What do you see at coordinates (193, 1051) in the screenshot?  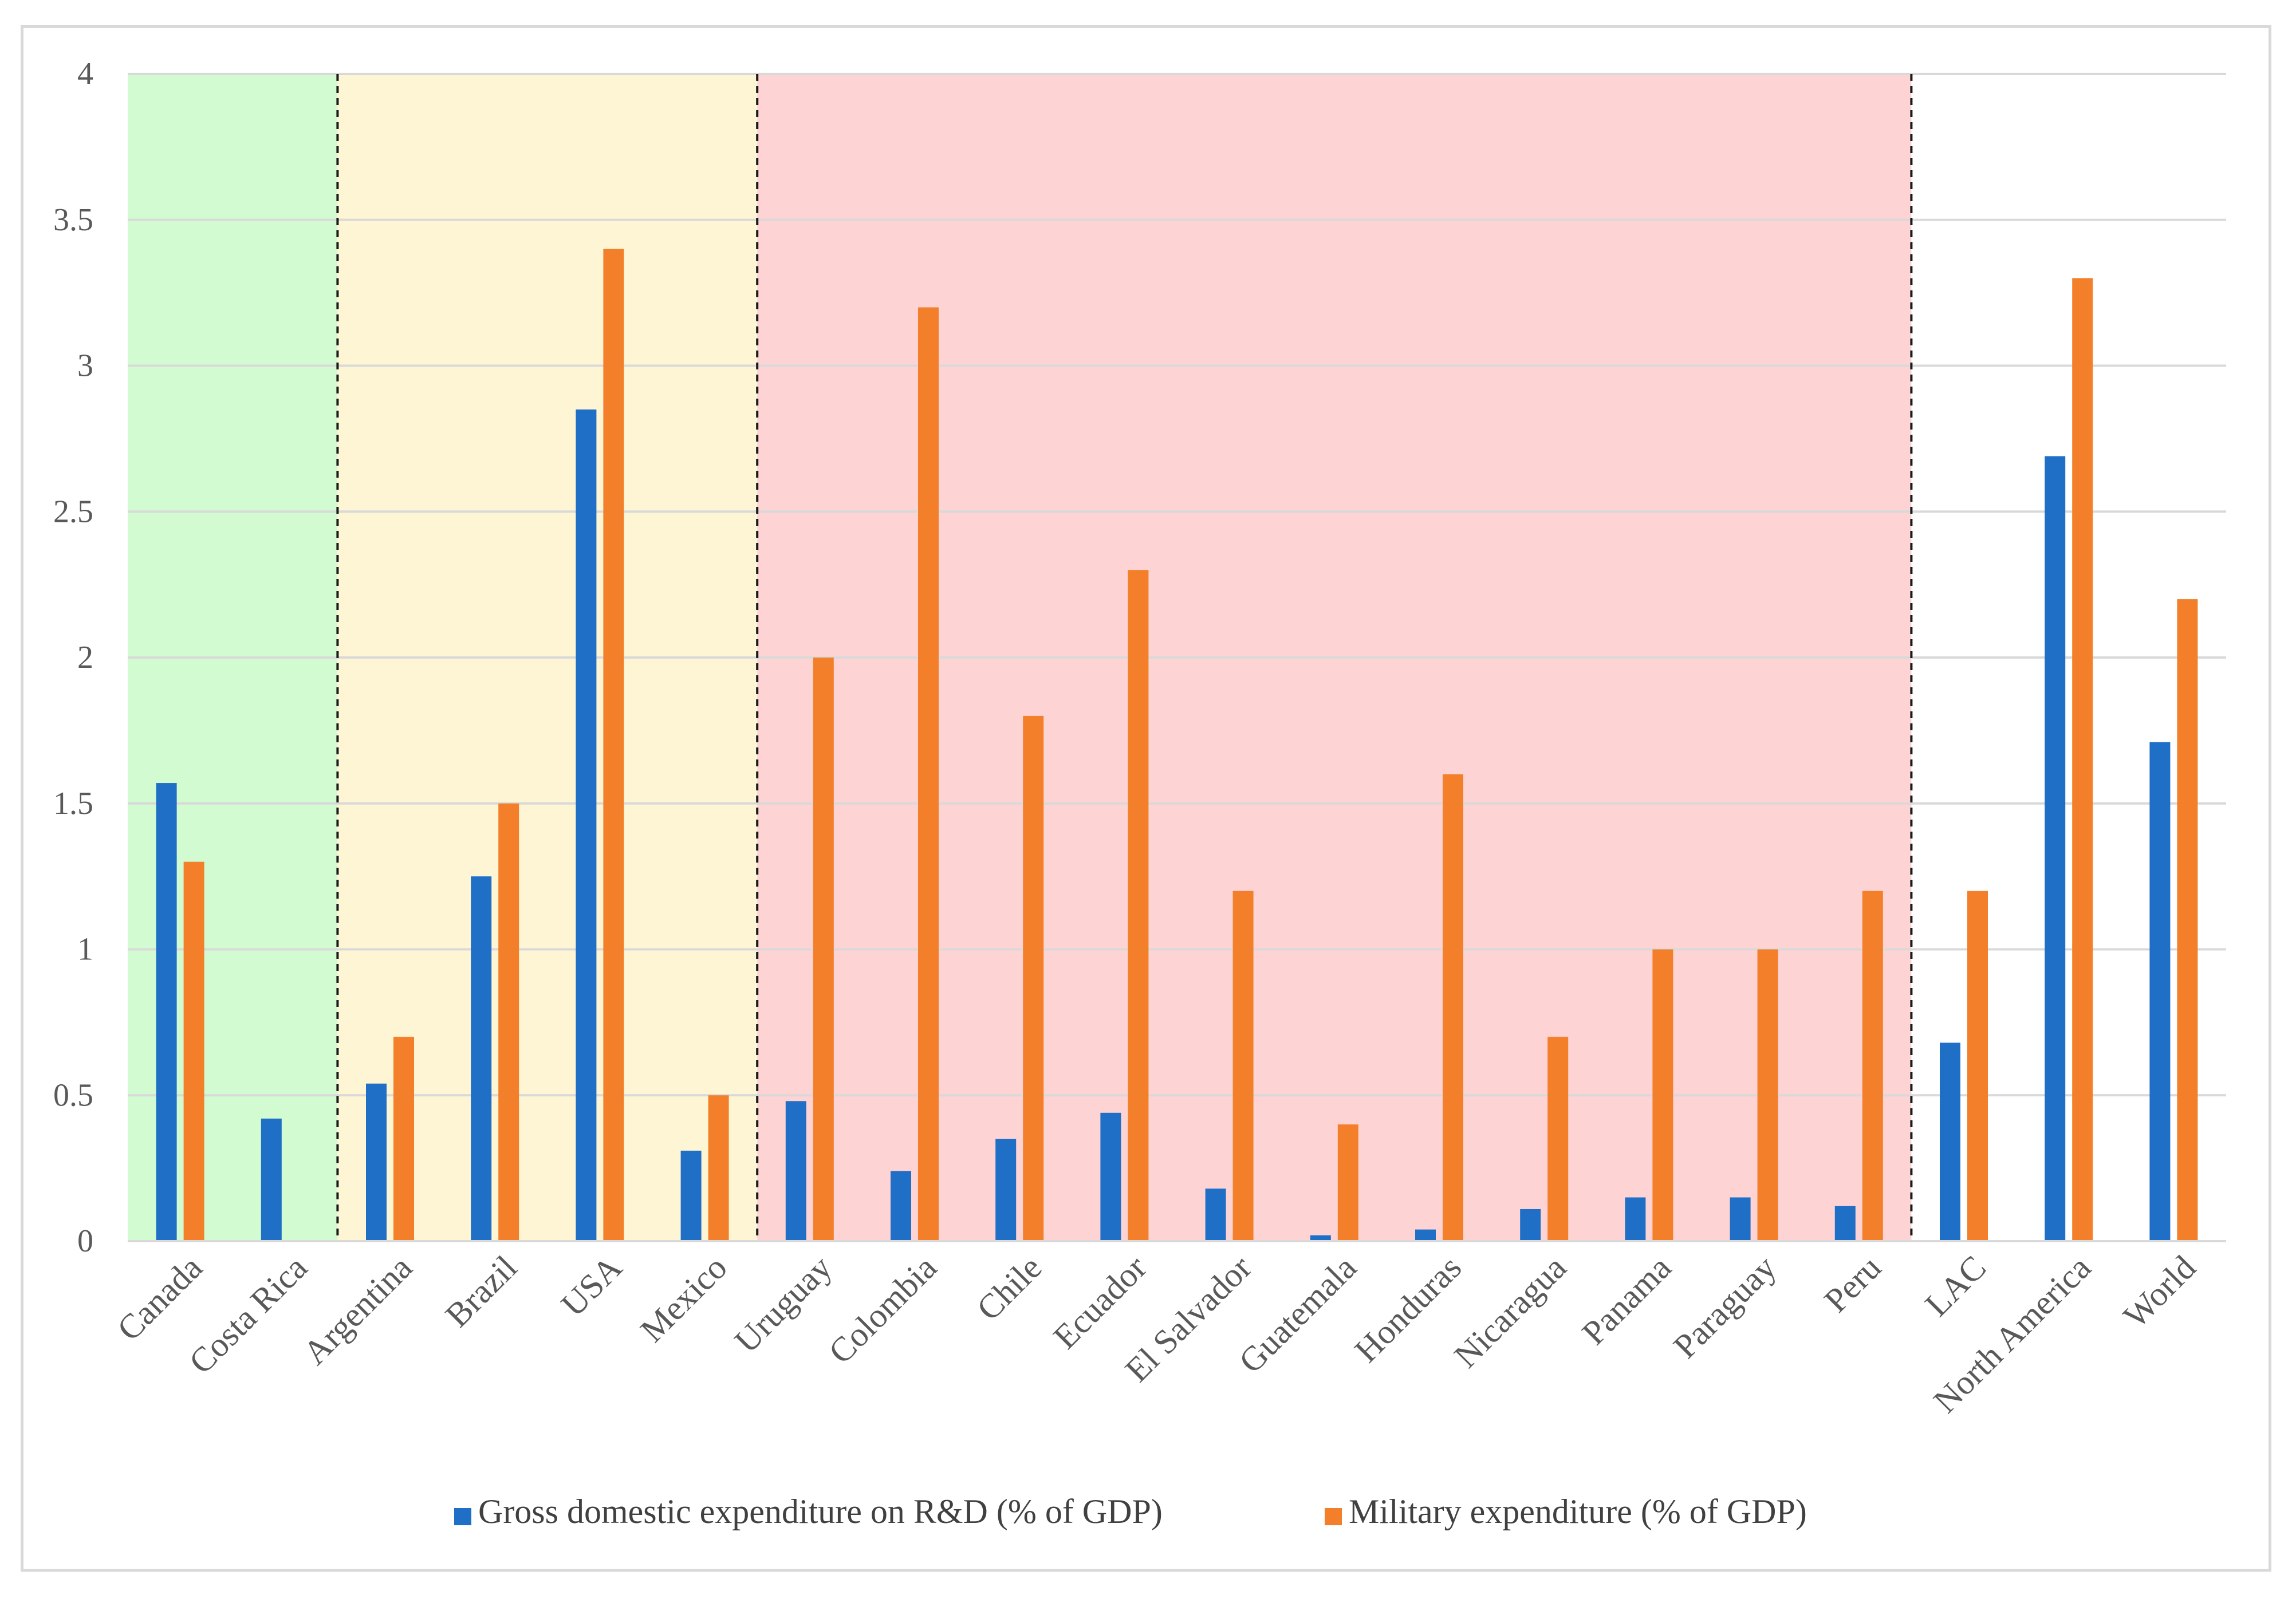 I see `bar-military-canada` at bounding box center [193, 1051].